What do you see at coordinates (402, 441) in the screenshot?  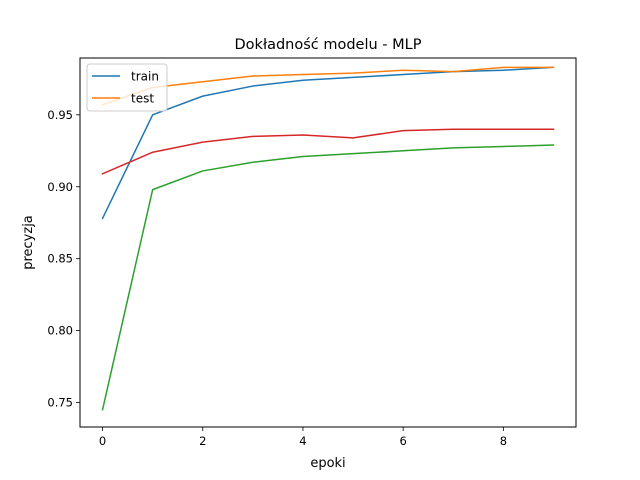 I see `x-tick-label: 6` at bounding box center [402, 441].